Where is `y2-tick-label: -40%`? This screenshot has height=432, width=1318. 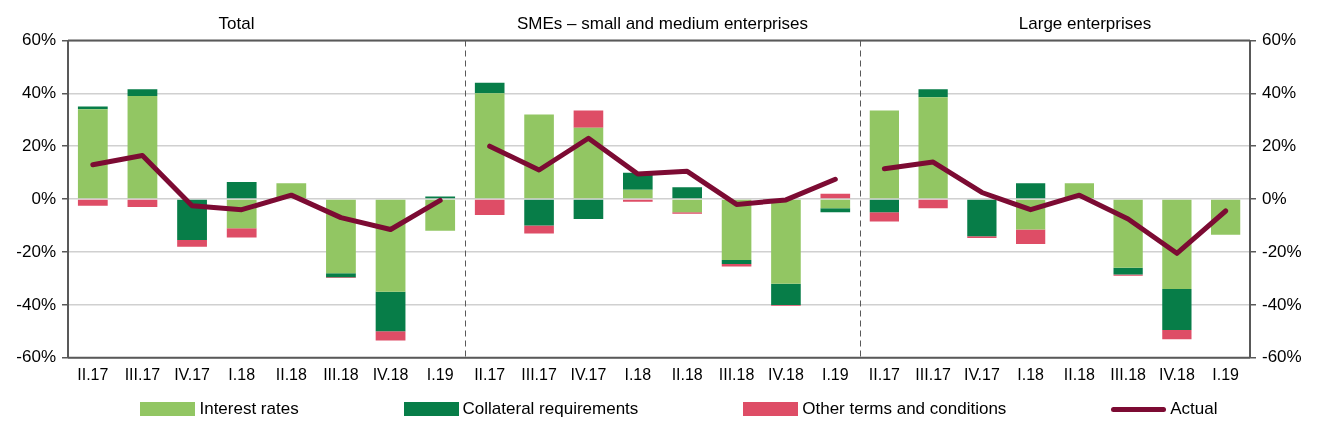
y2-tick-label: -40% is located at coordinates (1282, 304).